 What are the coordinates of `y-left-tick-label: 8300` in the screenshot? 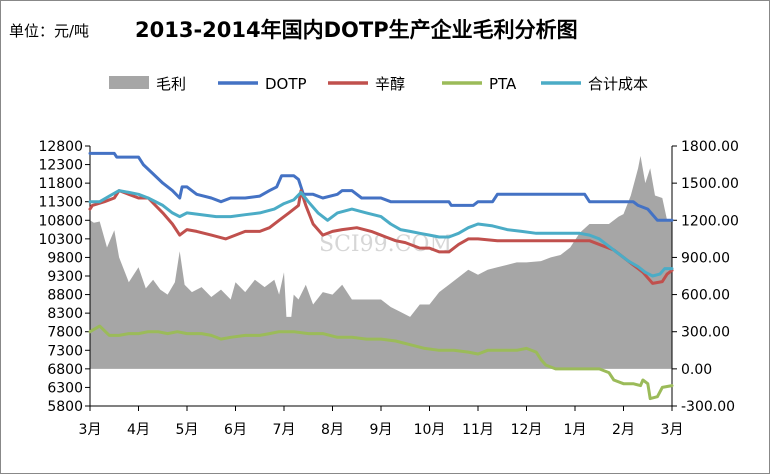 It's located at (65, 314).